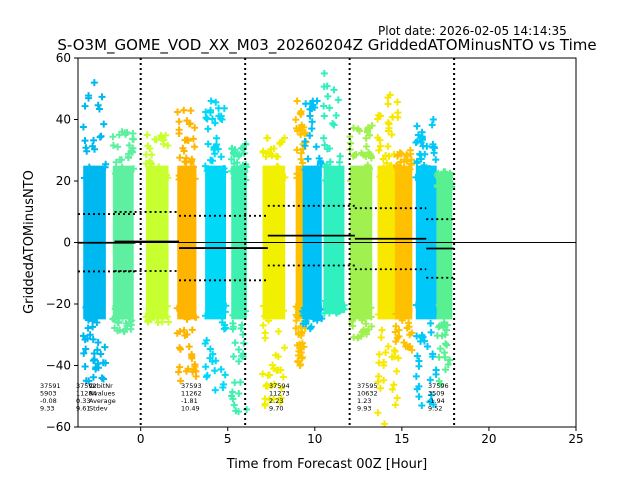  I want to click on y-tick-label: 60, so click(63, 58).